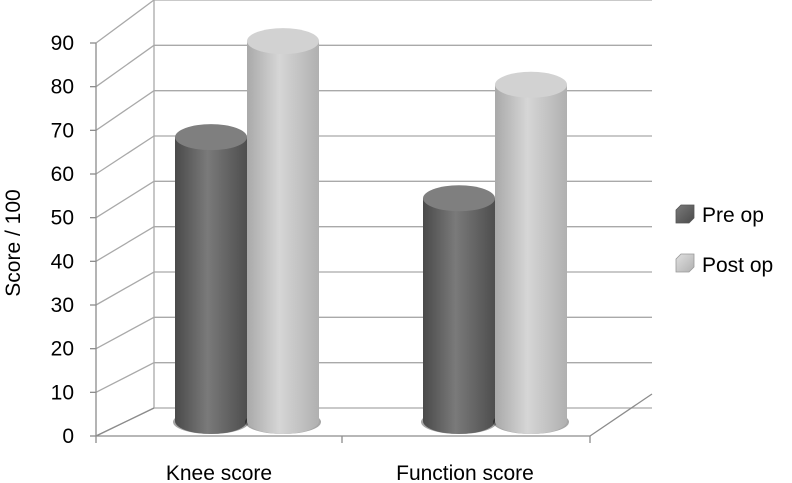 The width and height of the screenshot is (792, 483). What do you see at coordinates (350, 472) in the screenshot?
I see `x-category-labels: Knee score Function score` at bounding box center [350, 472].